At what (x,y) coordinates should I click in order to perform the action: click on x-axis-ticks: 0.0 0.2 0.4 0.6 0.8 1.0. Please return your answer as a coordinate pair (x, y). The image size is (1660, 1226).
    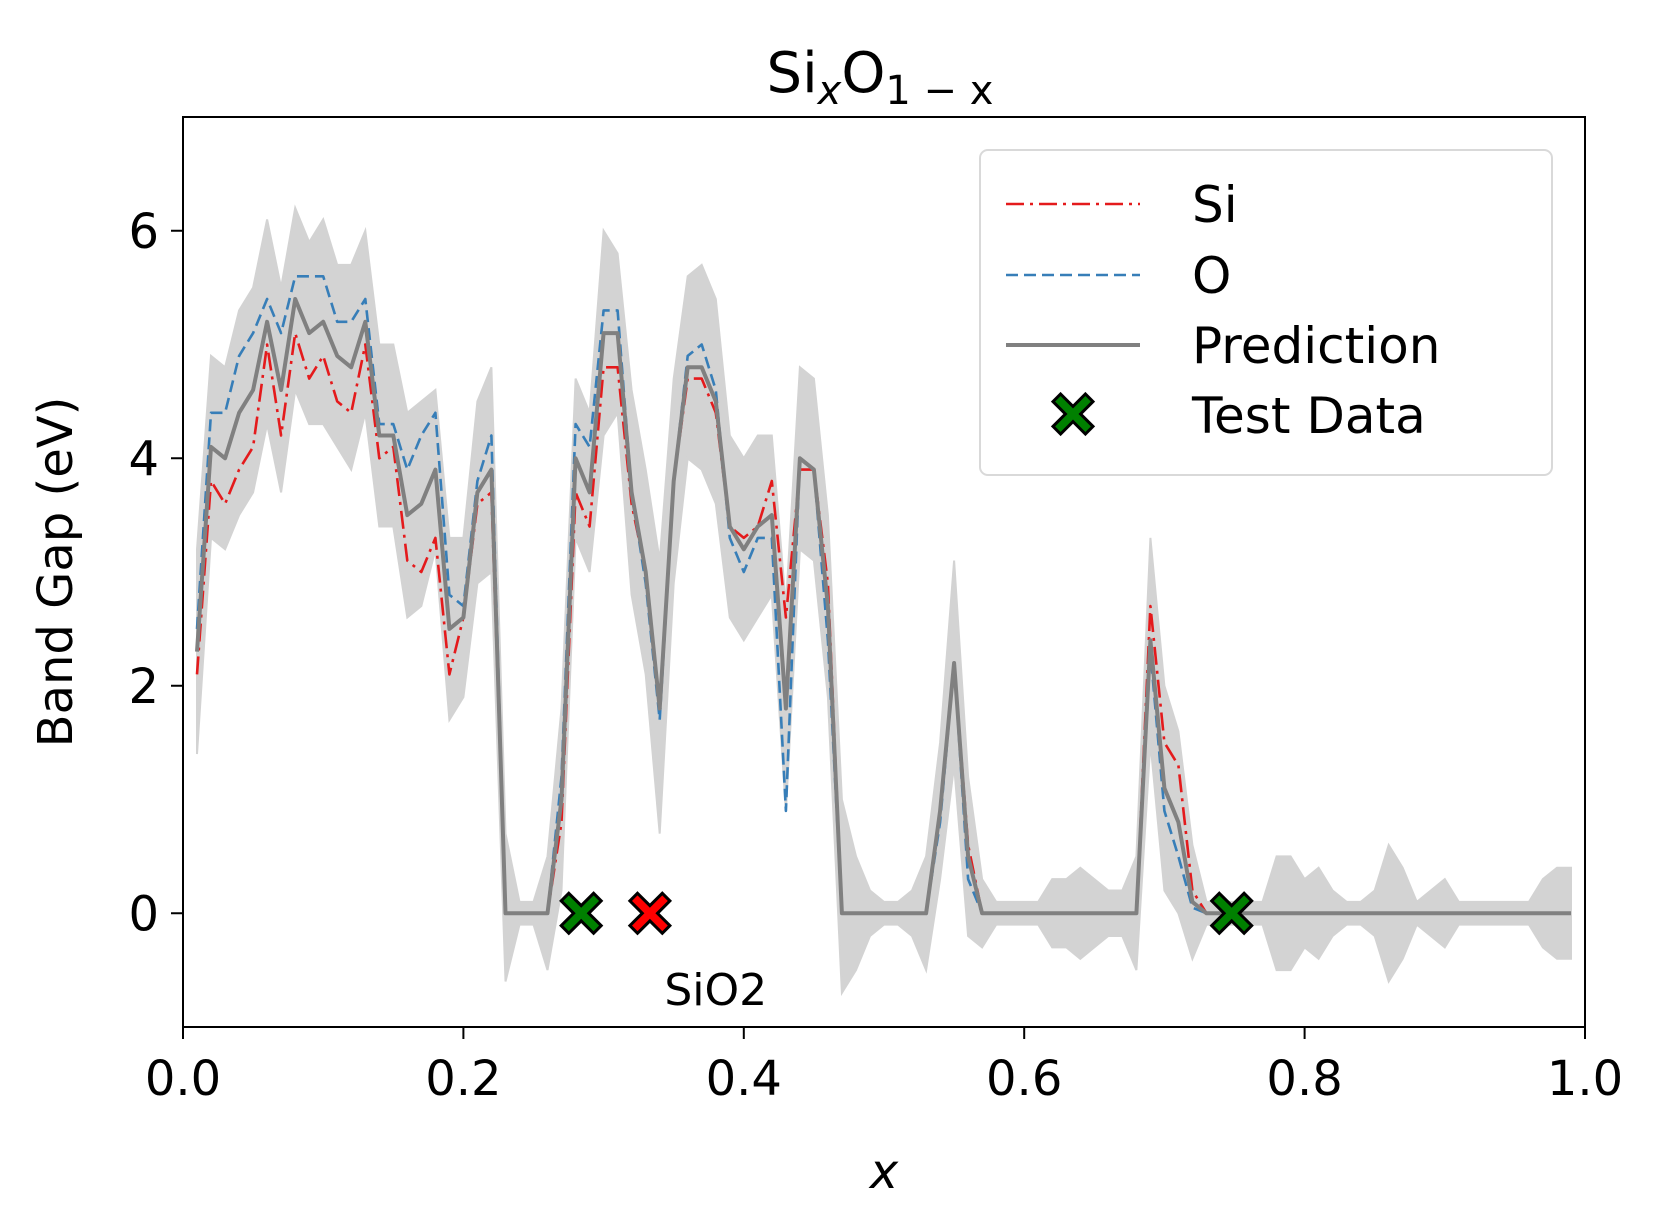
    Looking at the image, I should click on (884, 1067).